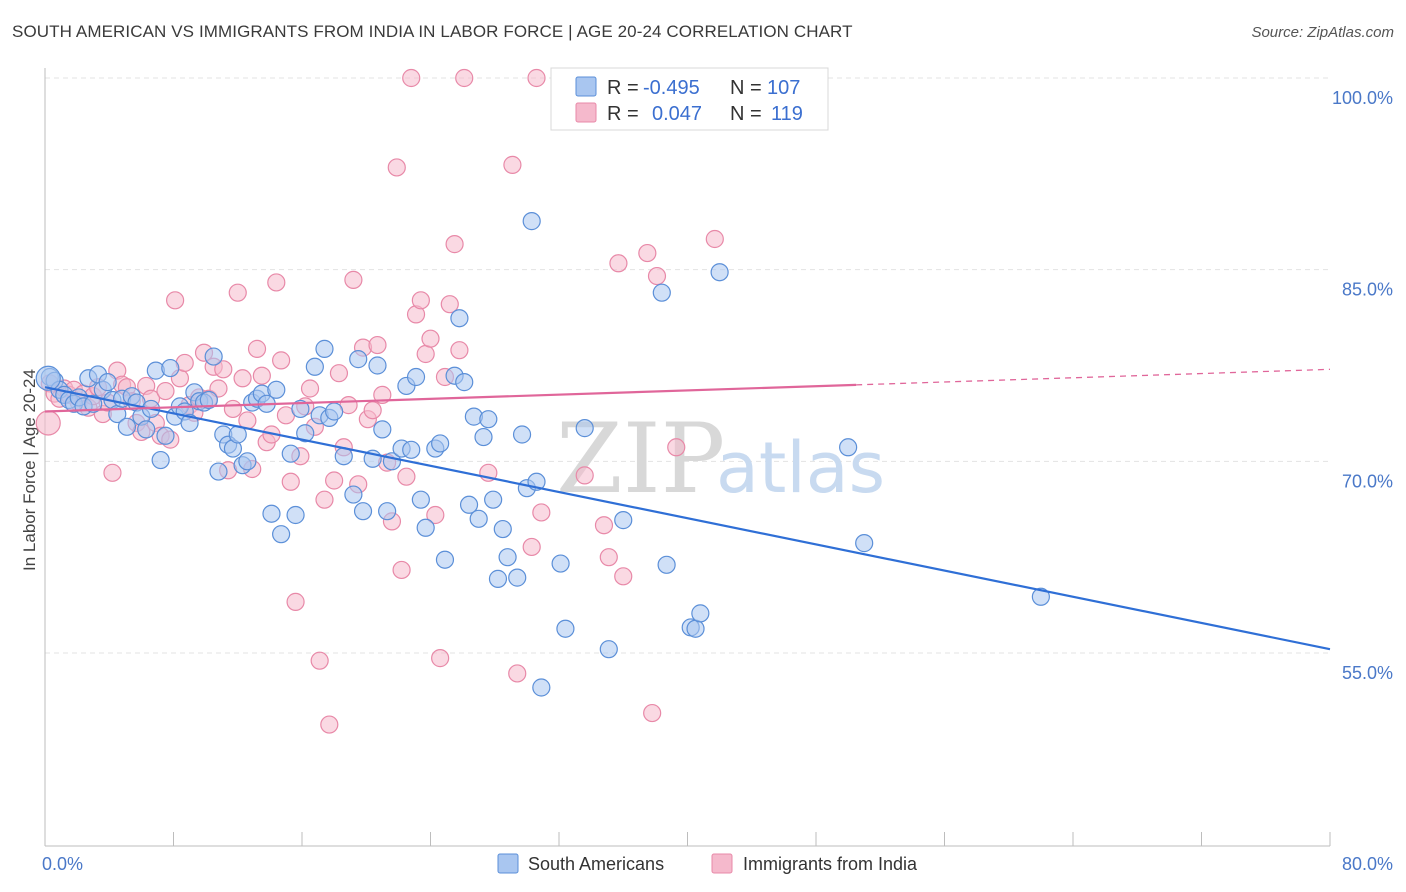  I want to click on bottom-legend-label-blue: South Americans, so click(596, 864).